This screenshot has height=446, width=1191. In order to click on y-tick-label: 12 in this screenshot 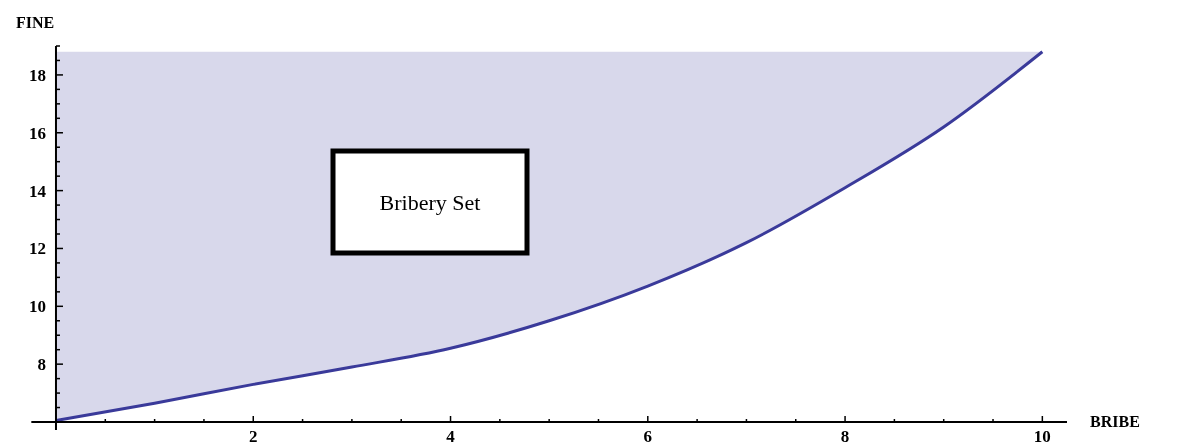, I will do `click(37, 249)`.